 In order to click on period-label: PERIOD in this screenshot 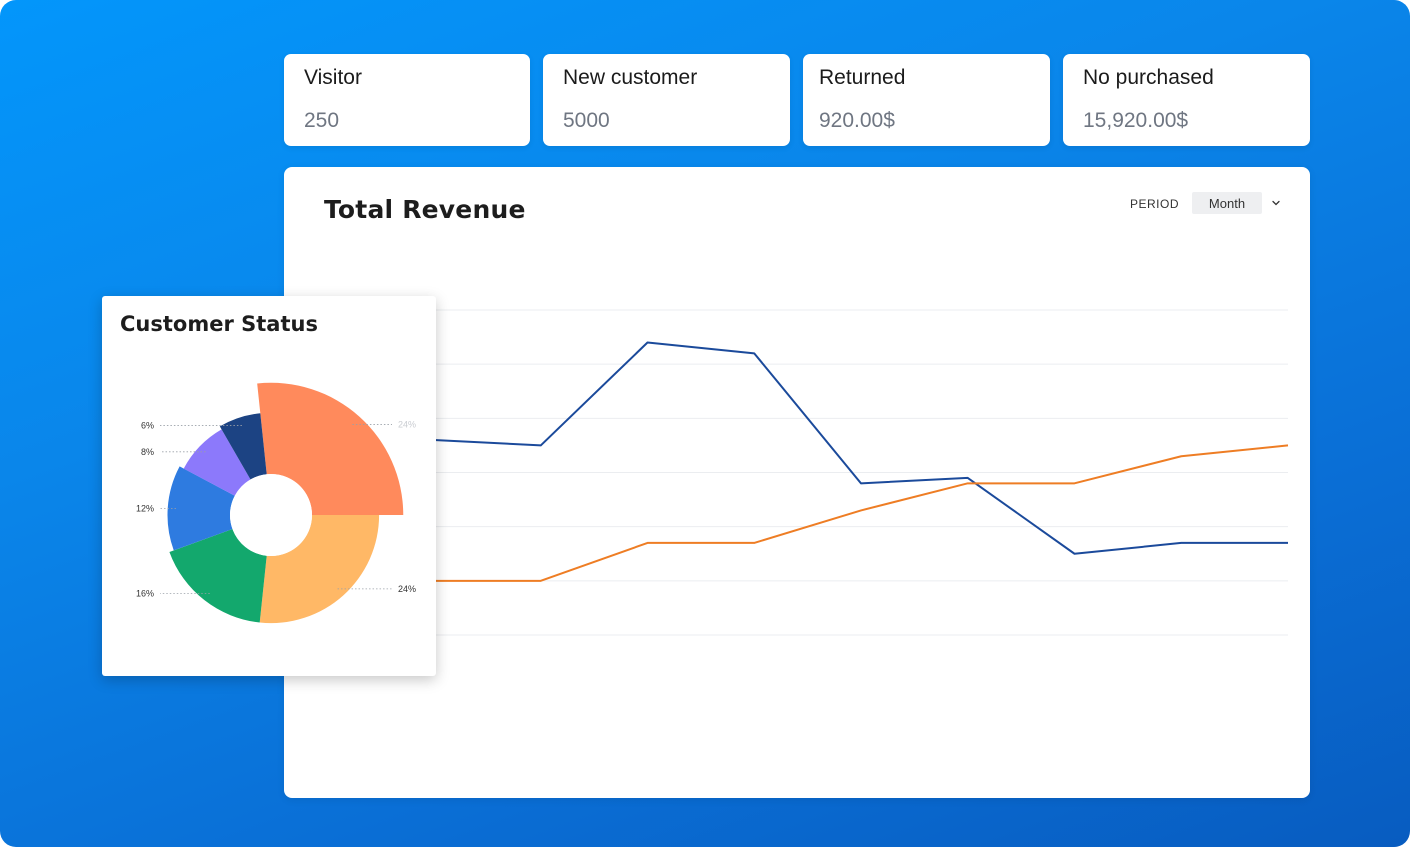, I will do `click(1155, 204)`.